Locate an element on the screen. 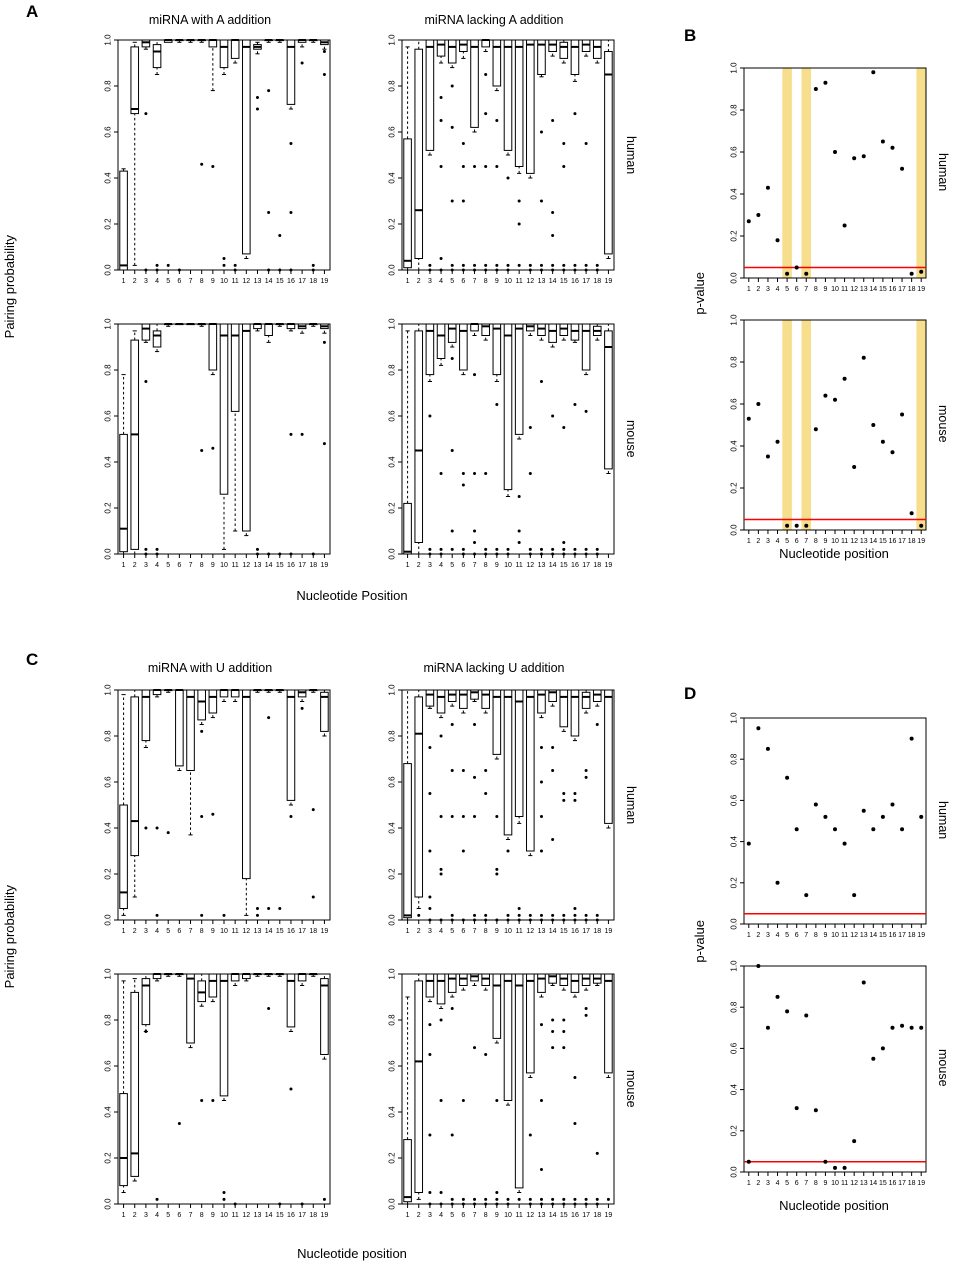  svg-text: 17 is located at coordinates (302, 1215).